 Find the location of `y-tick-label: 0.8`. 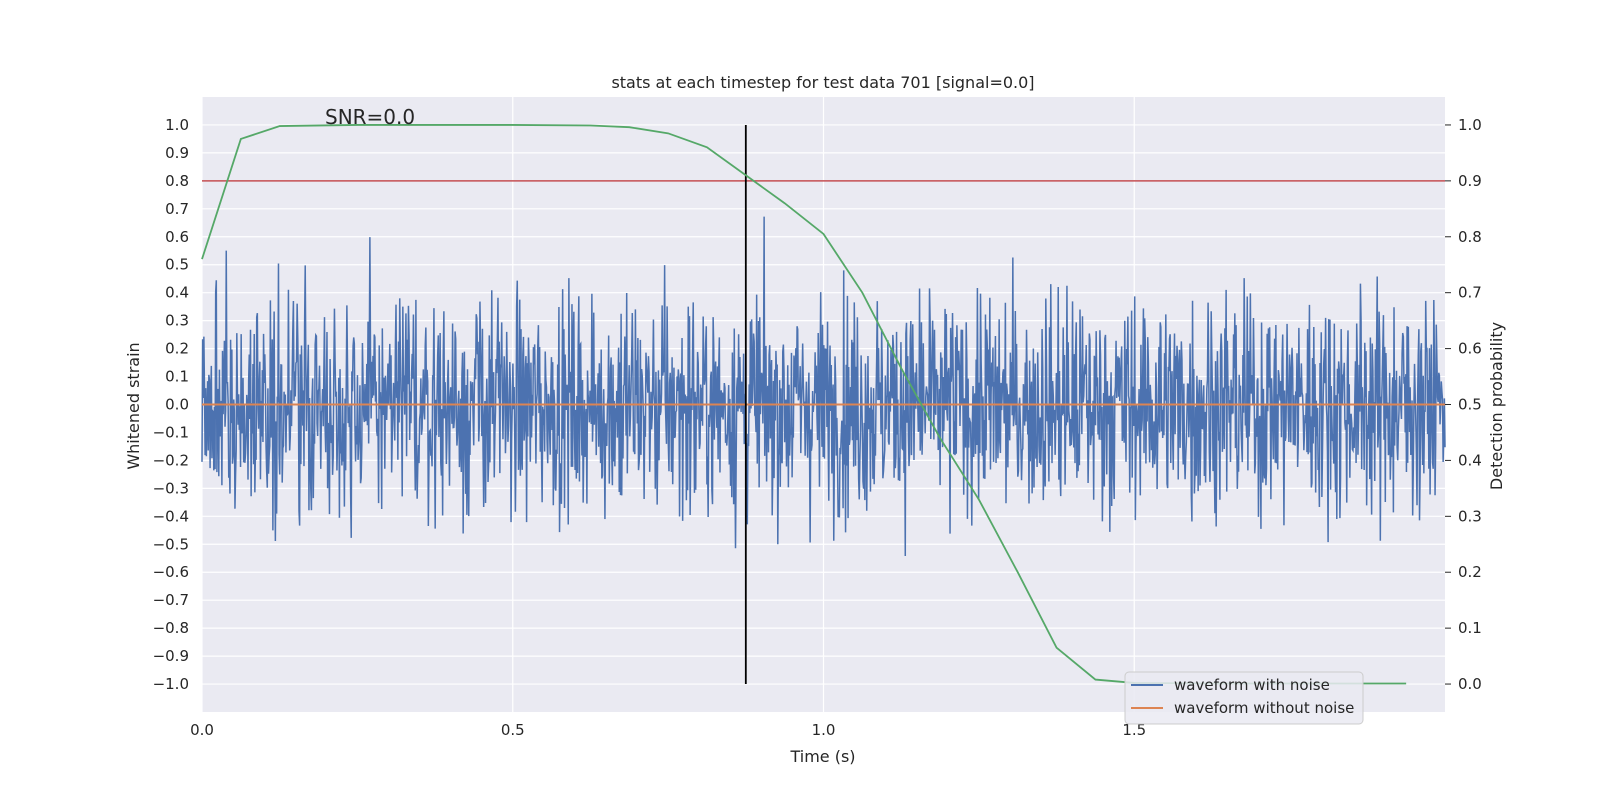

y-tick-label: 0.8 is located at coordinates (177, 181).